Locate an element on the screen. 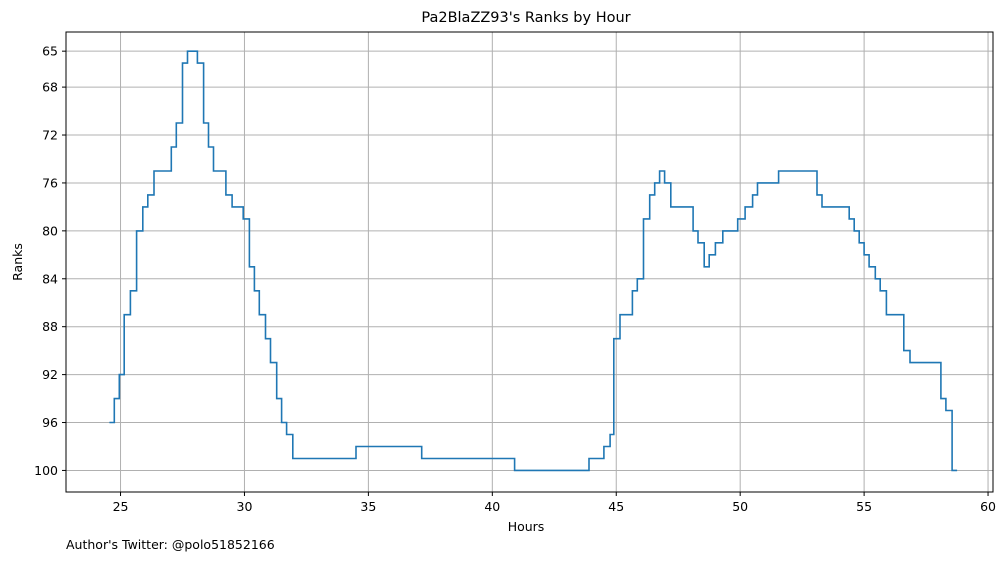  x-tick-label: 30 is located at coordinates (245, 506).